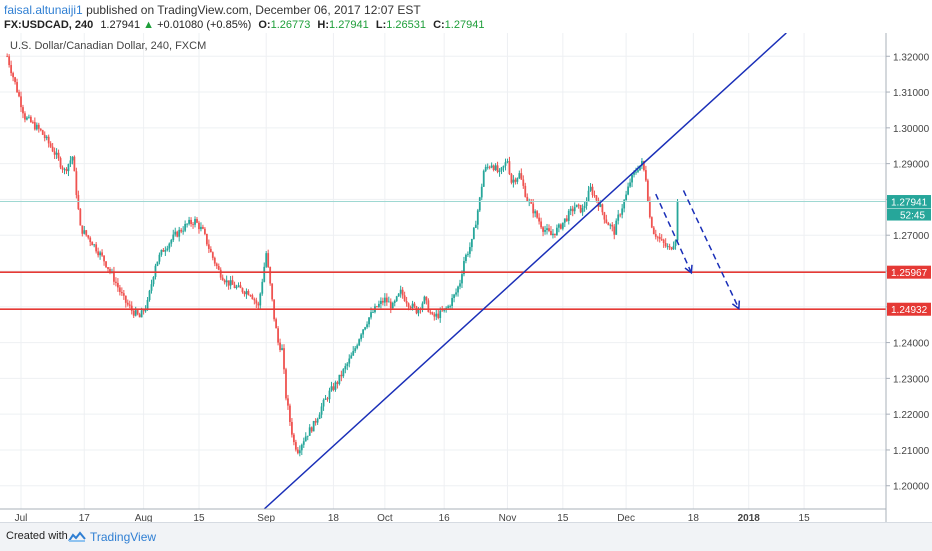 The image size is (932, 551). I want to click on created-with-label: Created with, so click(37, 536).